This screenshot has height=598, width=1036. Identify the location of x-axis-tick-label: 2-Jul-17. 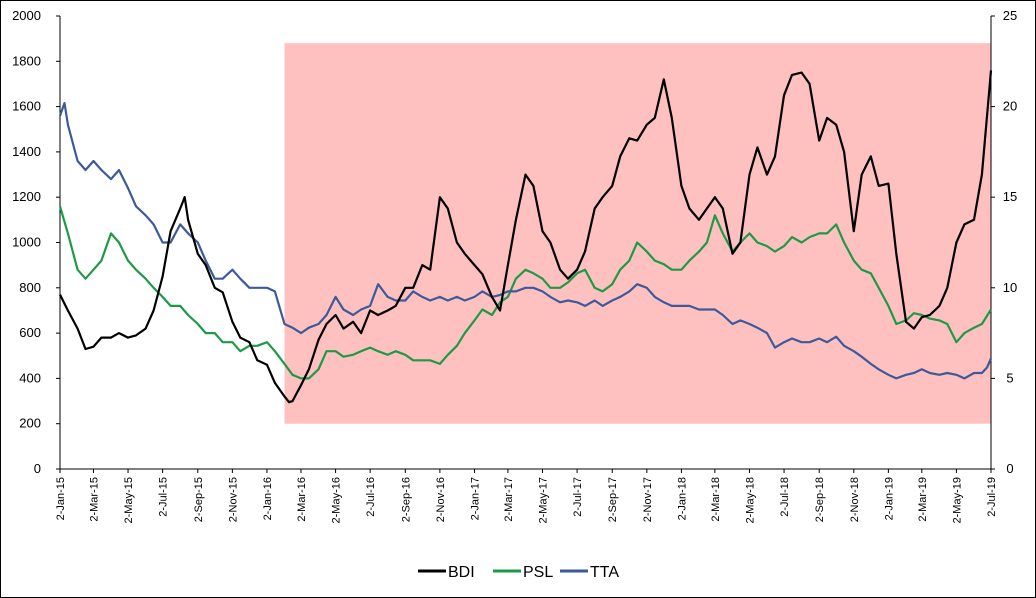
(578, 497).